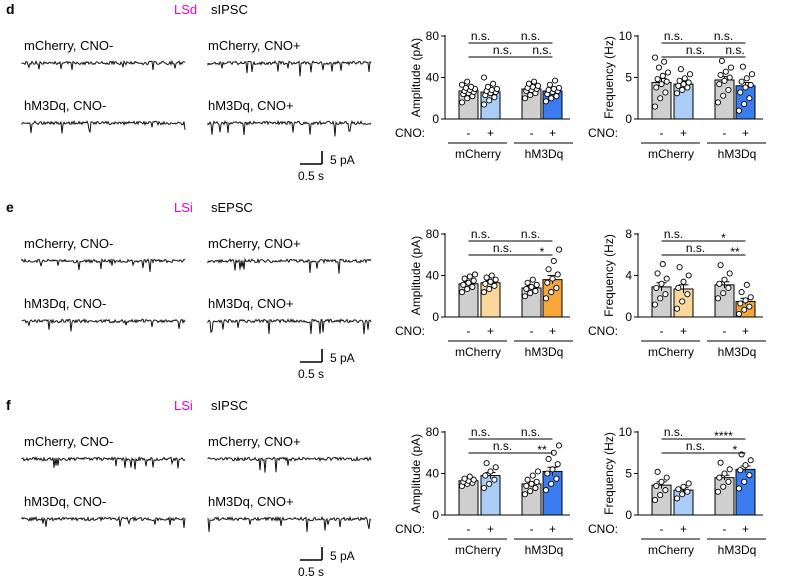  What do you see at coordinates (662, 529) in the screenshot?
I see `panel-f-freq-cno-minus: -` at bounding box center [662, 529].